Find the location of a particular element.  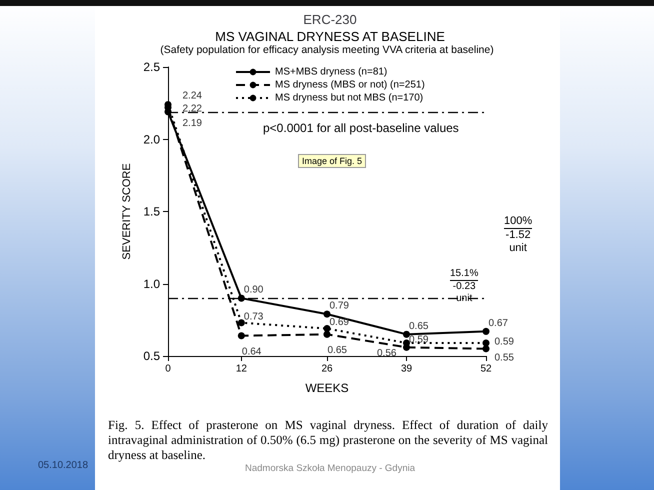

x-tick-label: 26 is located at coordinates (327, 369).